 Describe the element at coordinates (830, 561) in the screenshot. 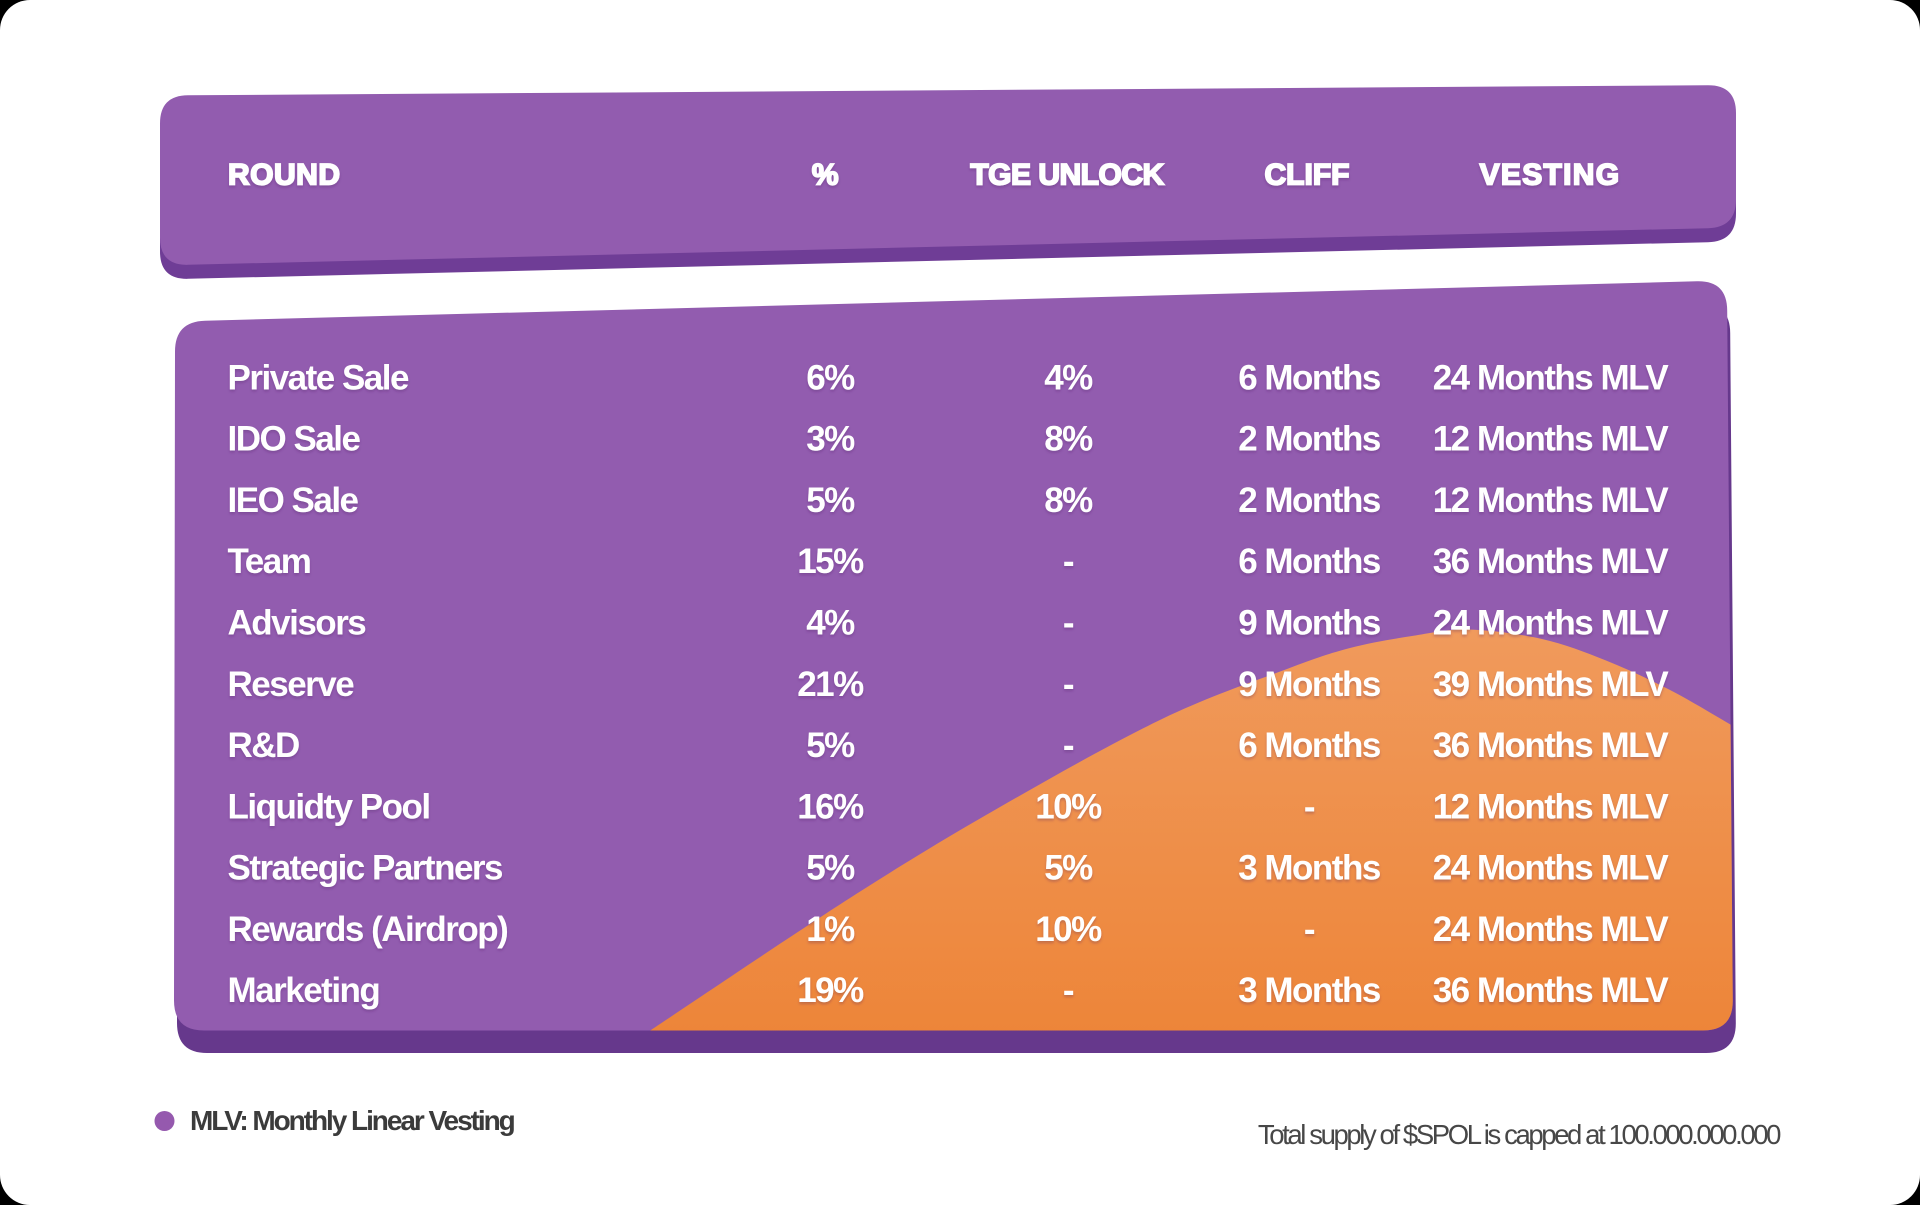

I see `svg-text: 15%` at that location.